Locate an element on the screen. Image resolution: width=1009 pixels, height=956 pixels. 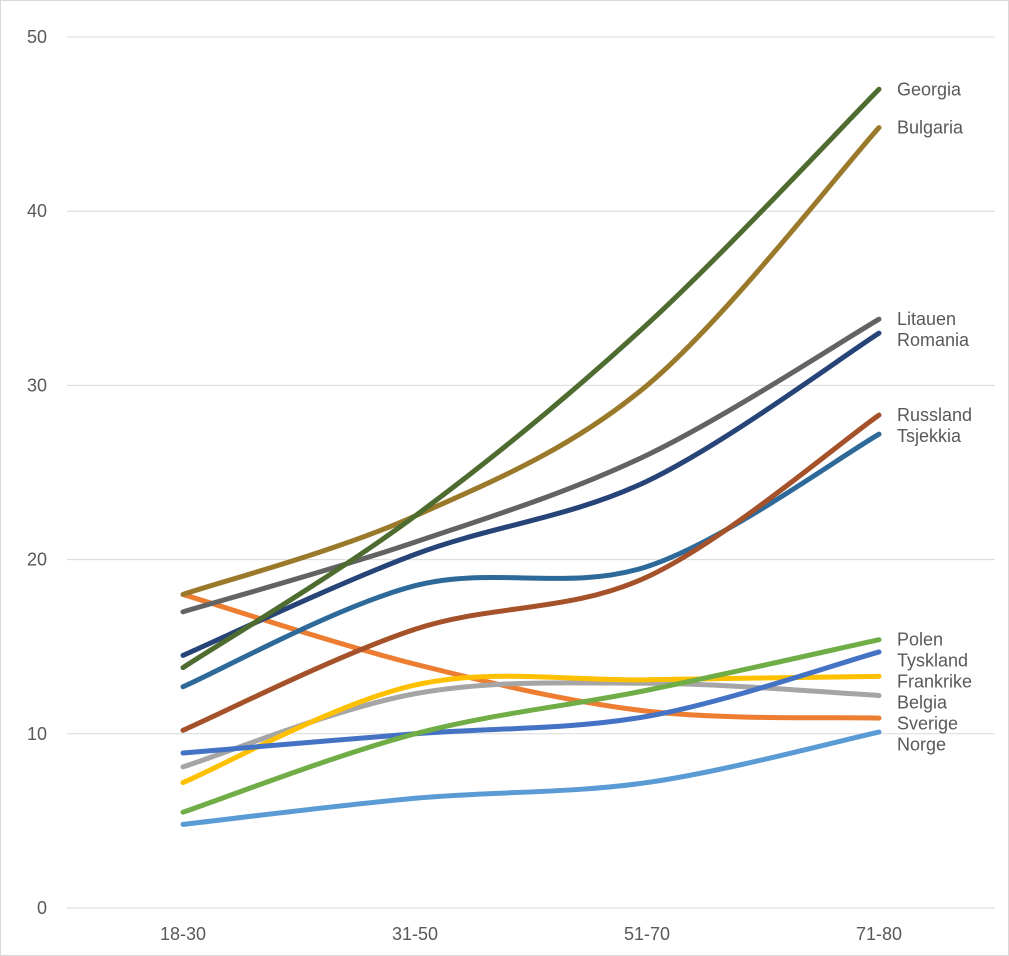
series-label-litauen: Litauen is located at coordinates (926, 319).